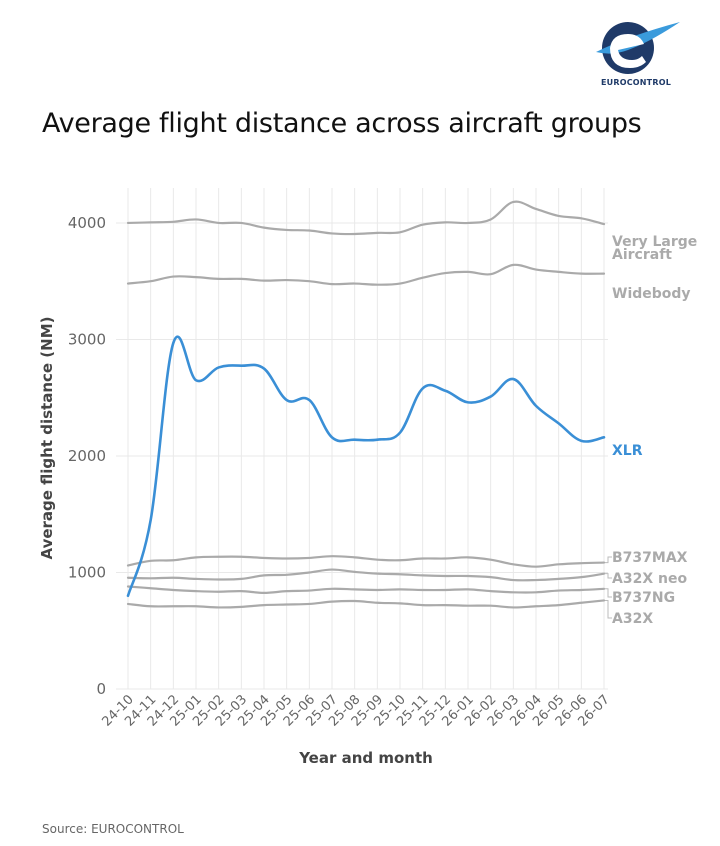  I want to click on series-label: Widebody, so click(651, 294).